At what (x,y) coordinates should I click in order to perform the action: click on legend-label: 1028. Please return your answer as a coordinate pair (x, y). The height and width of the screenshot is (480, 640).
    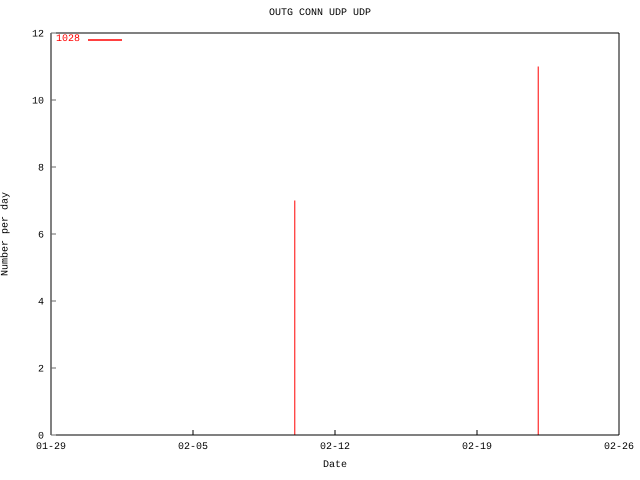
    Looking at the image, I should click on (68, 39).